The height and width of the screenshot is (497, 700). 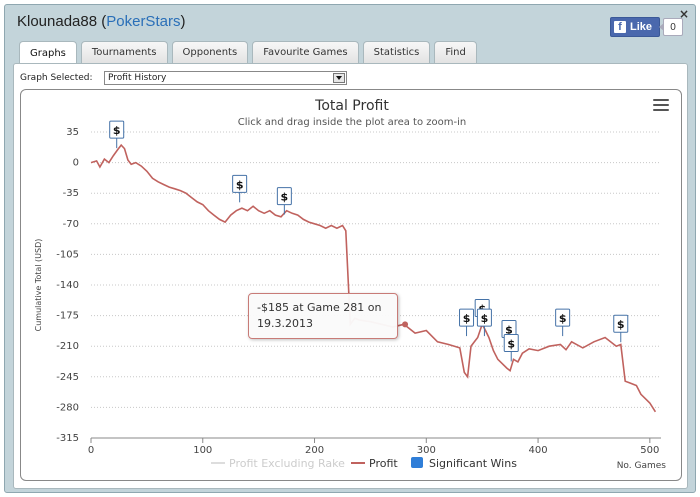 What do you see at coordinates (649, 450) in the screenshot?
I see `x-tick-label: 500` at bounding box center [649, 450].